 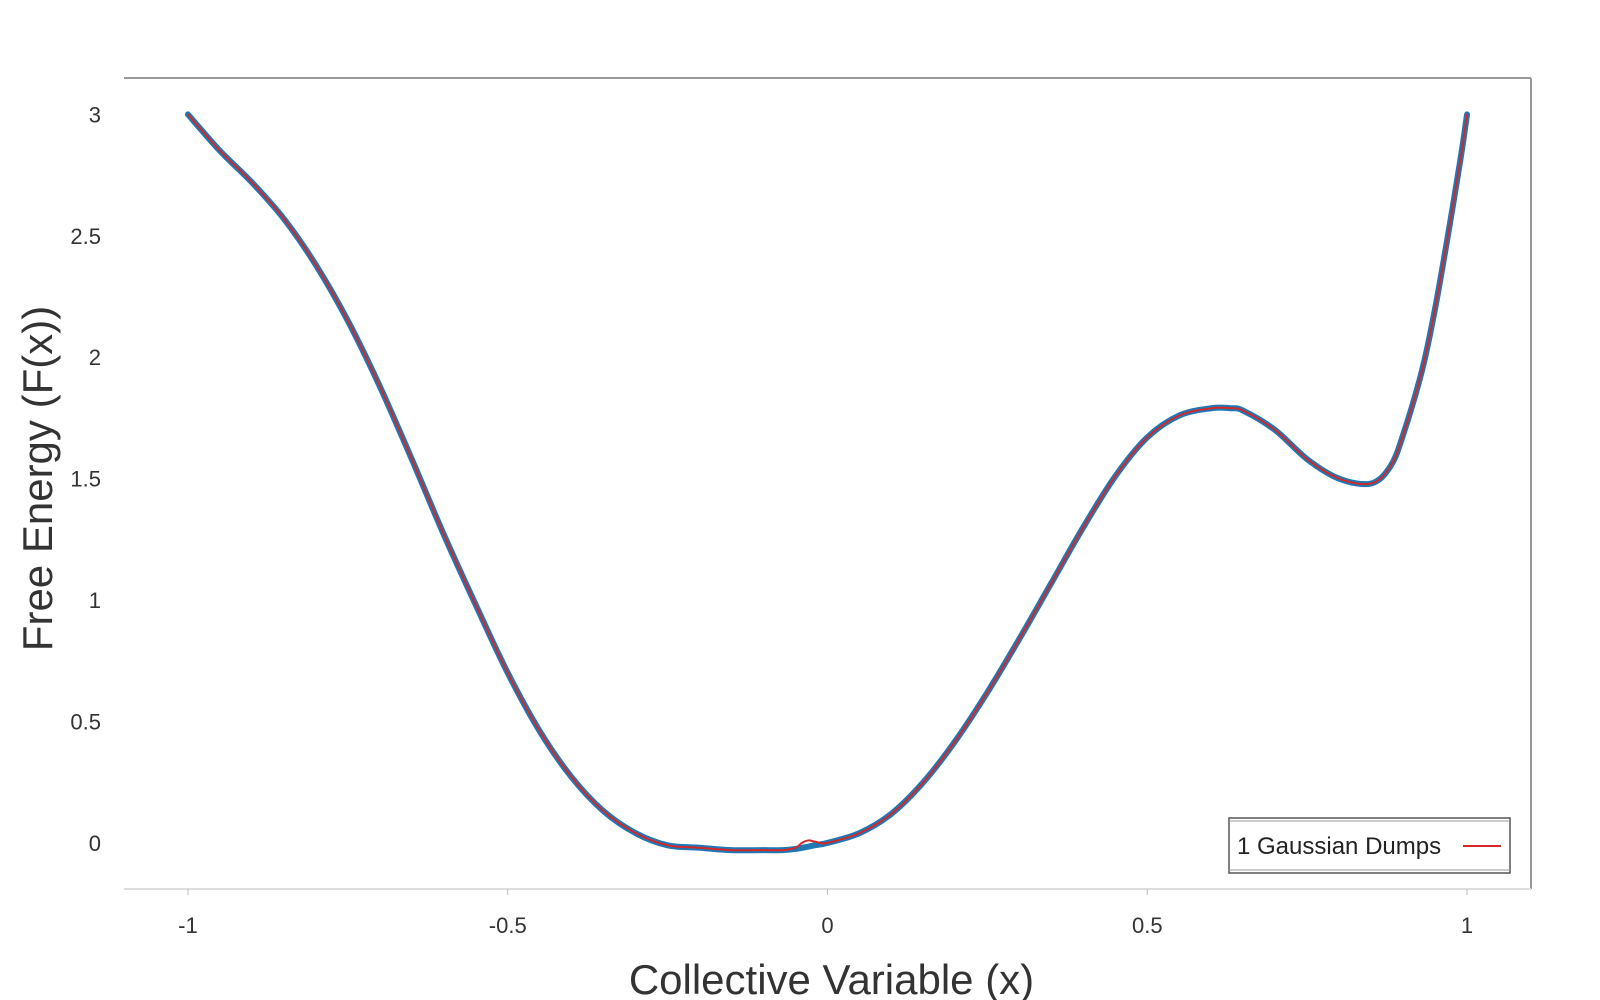 I want to click on y-tick-label: 2.5, so click(x=85, y=236).